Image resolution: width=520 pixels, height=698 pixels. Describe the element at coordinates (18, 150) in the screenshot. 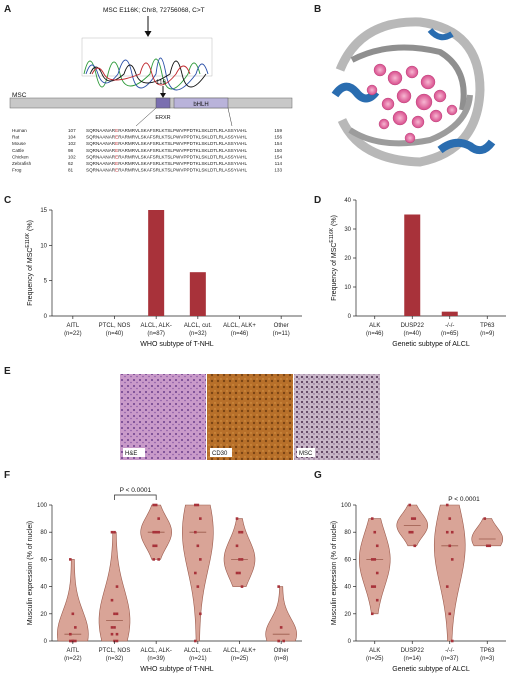

I see `alignment-species: Cattle` at that location.